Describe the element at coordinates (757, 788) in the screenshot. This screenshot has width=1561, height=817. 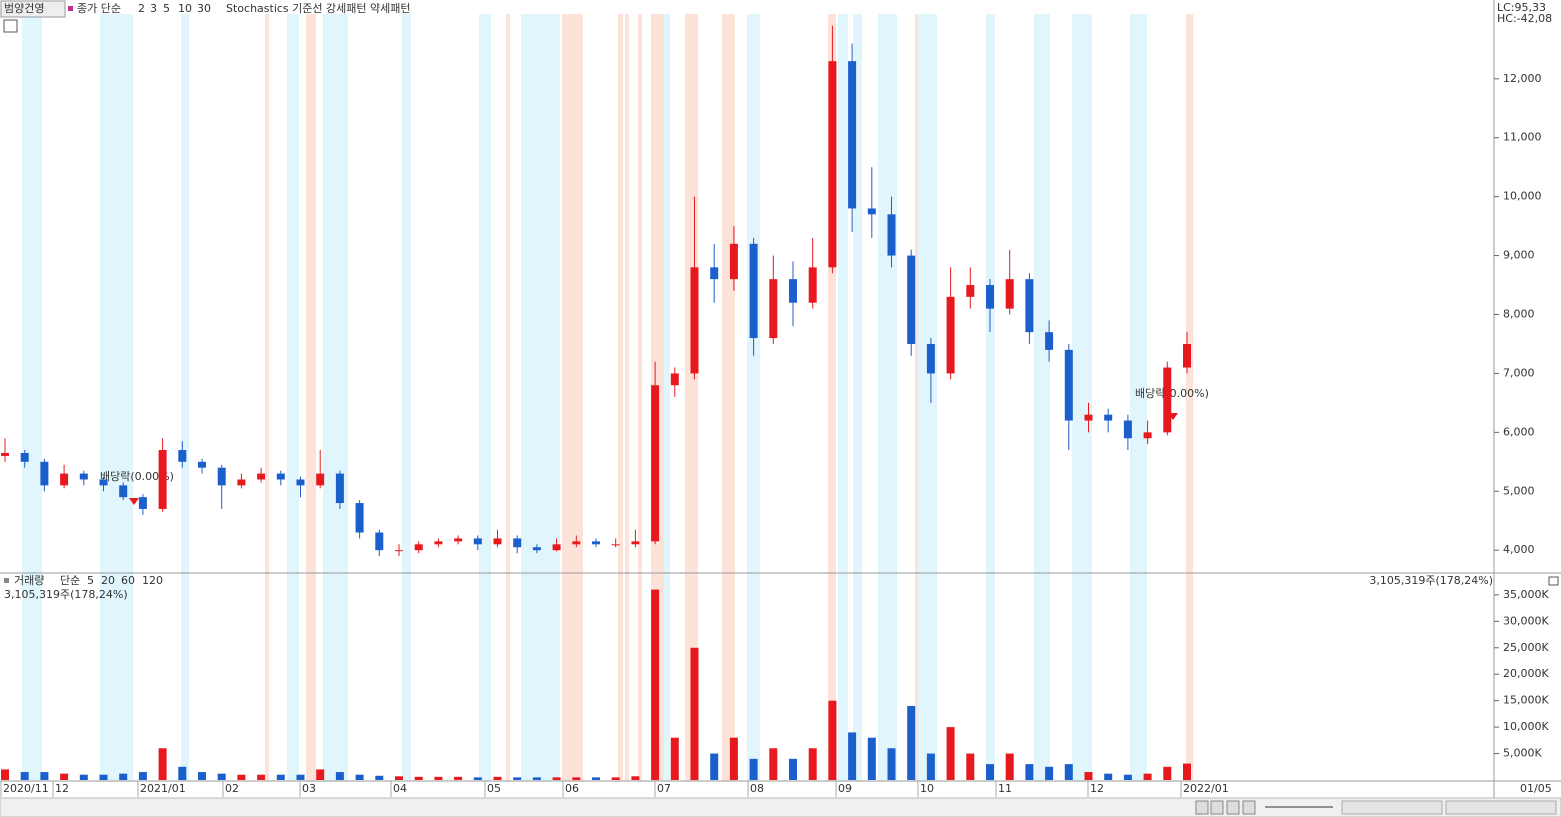
I see `x-tick-label: 08` at that location.